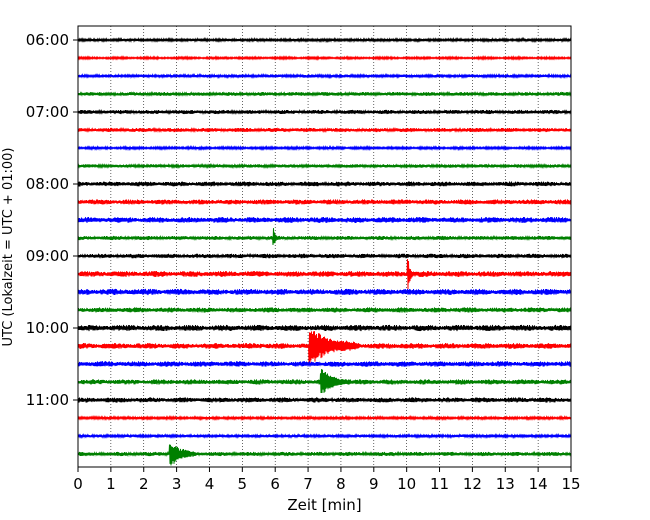 The image size is (650, 520). I want to click on x-tick-label-10: 10, so click(406, 484).